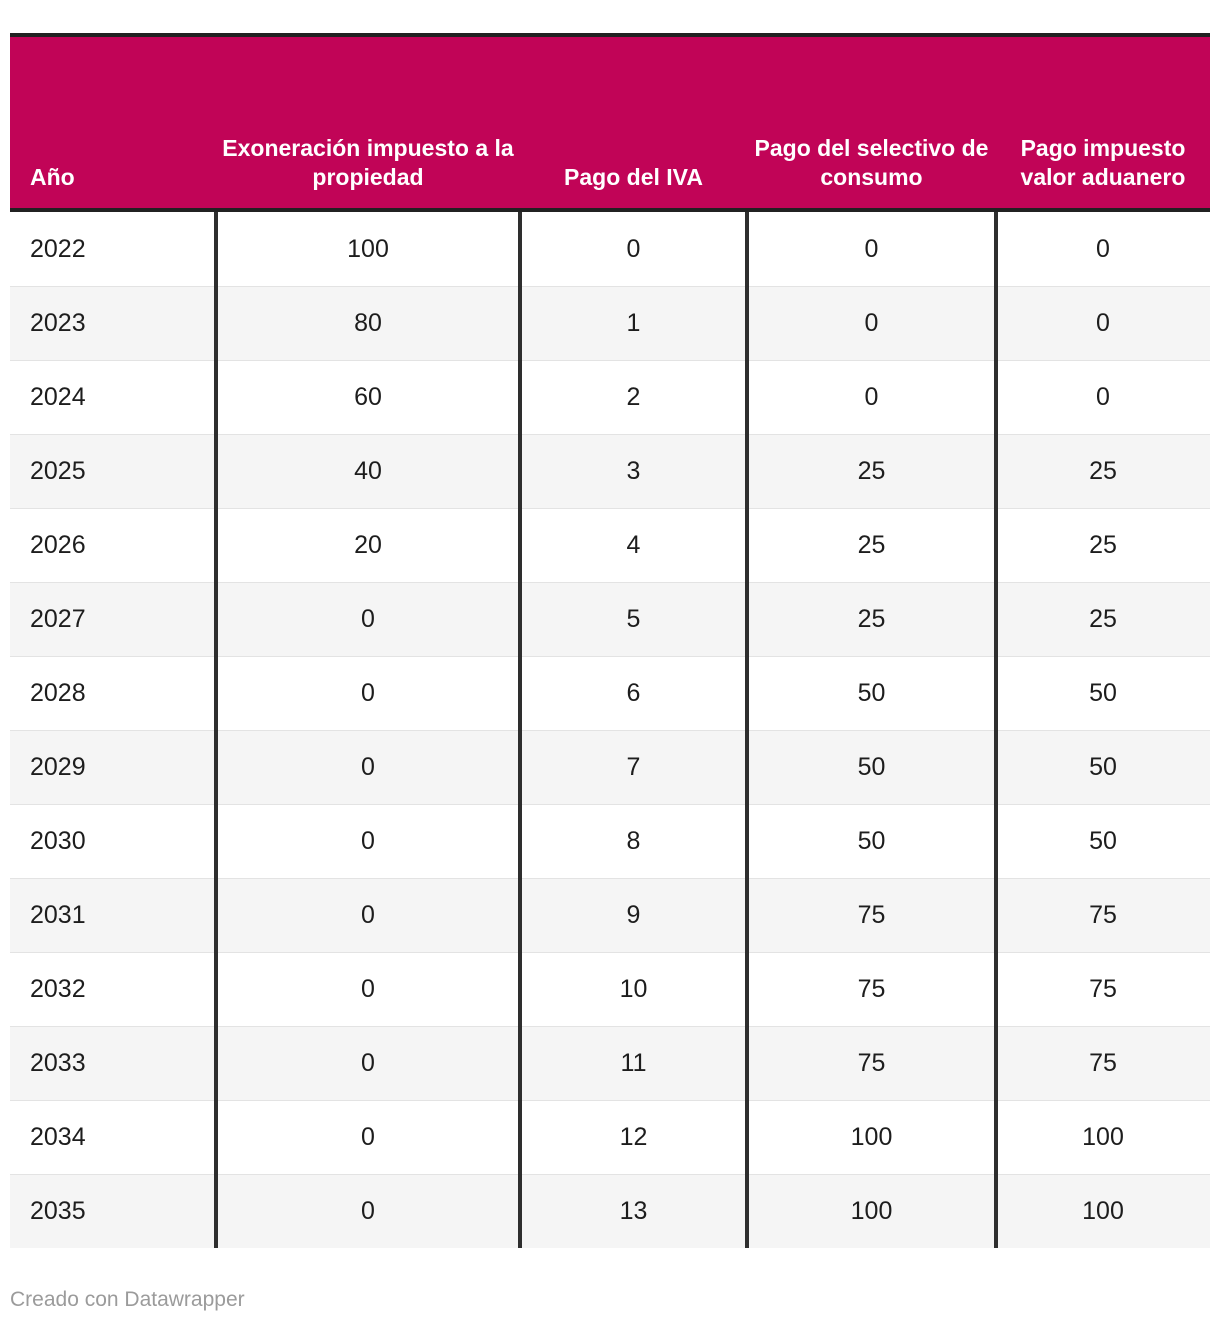  Describe the element at coordinates (58, 248) in the screenshot. I see `year-cell: 2022` at that location.